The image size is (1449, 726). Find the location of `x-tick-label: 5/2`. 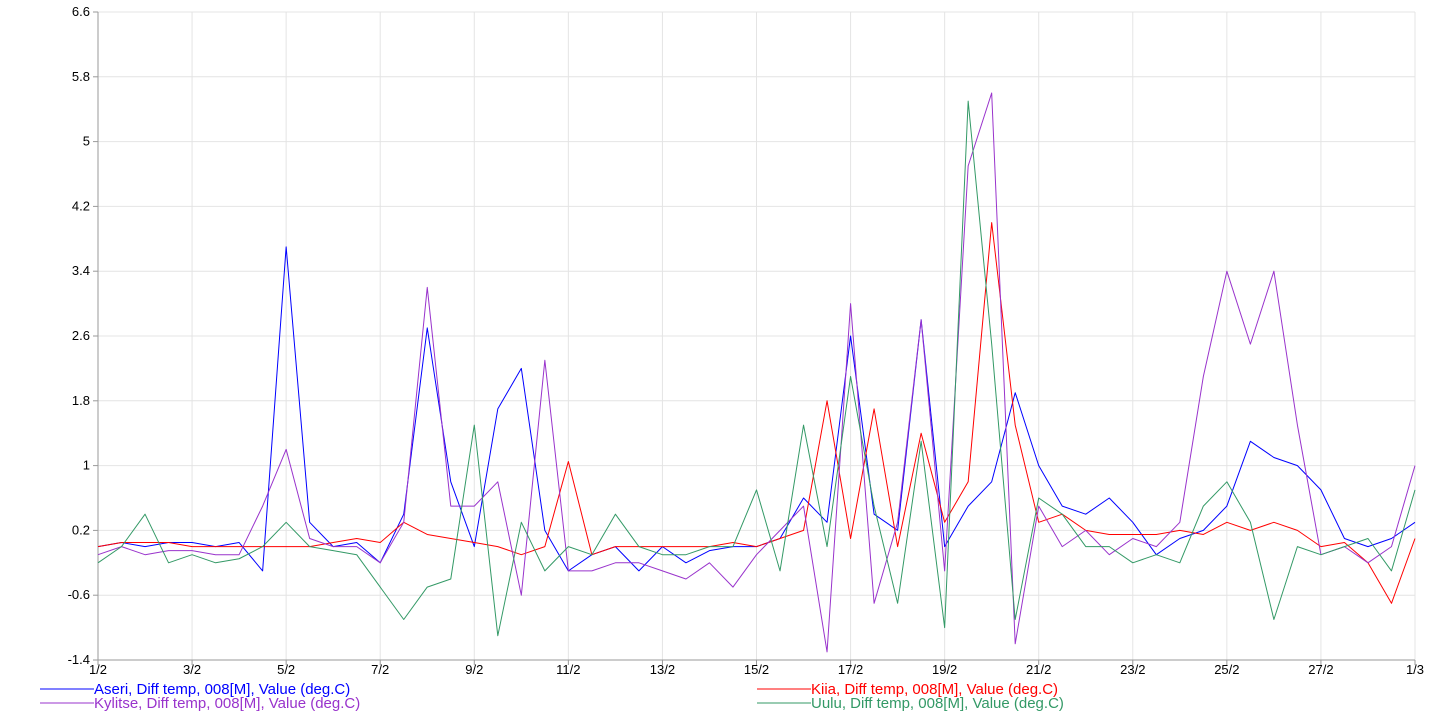

x-tick-label: 5/2 is located at coordinates (286, 669).